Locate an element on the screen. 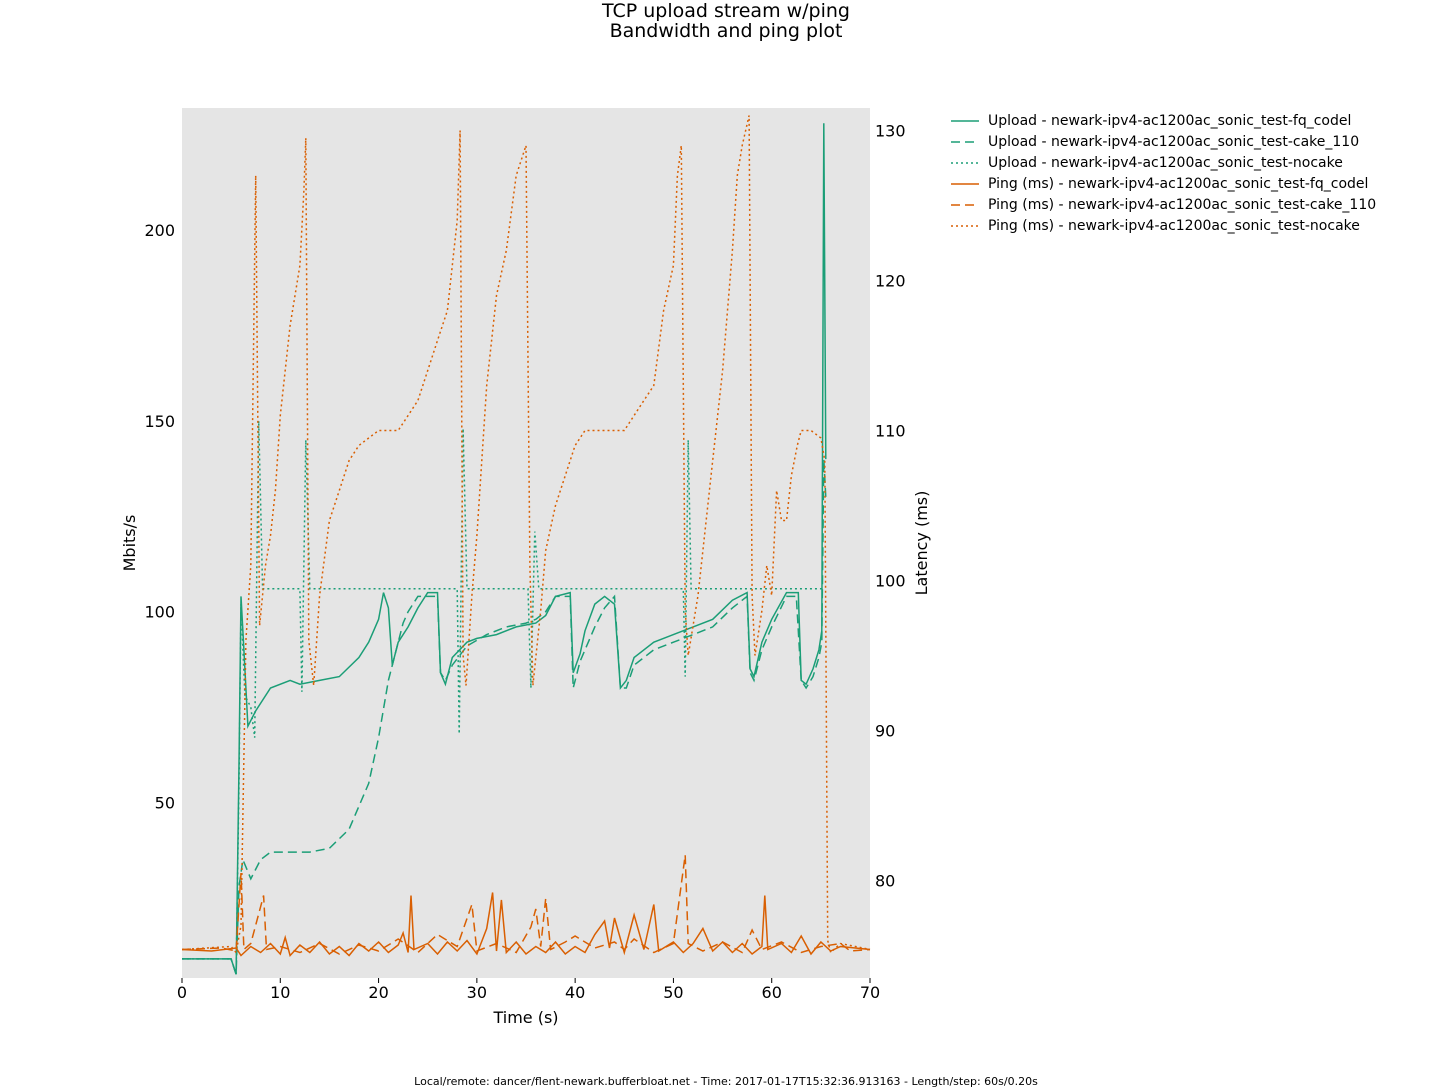 The image size is (1452, 1088). x-tick-label: 10 is located at coordinates (280, 992).